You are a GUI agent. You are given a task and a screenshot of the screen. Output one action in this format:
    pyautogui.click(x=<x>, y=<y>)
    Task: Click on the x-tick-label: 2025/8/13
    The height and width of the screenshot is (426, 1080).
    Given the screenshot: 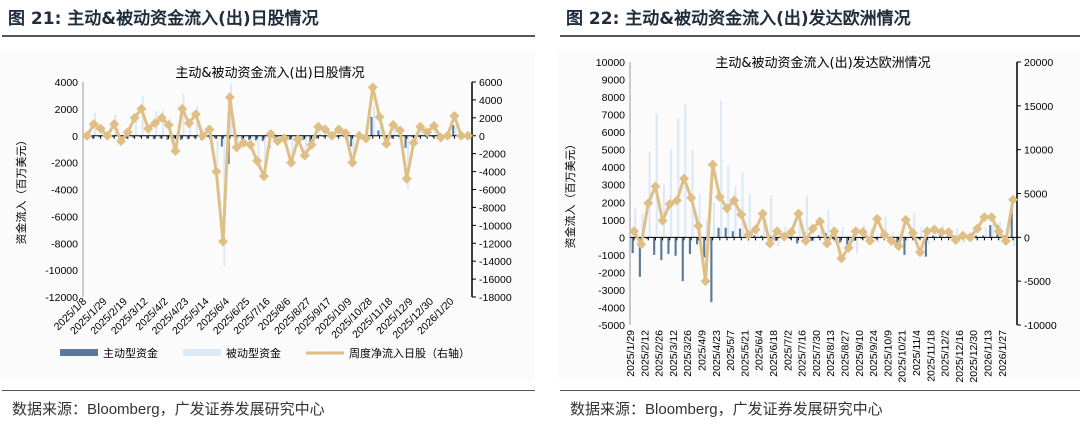 What is the action you would take?
    pyautogui.click(x=831, y=353)
    